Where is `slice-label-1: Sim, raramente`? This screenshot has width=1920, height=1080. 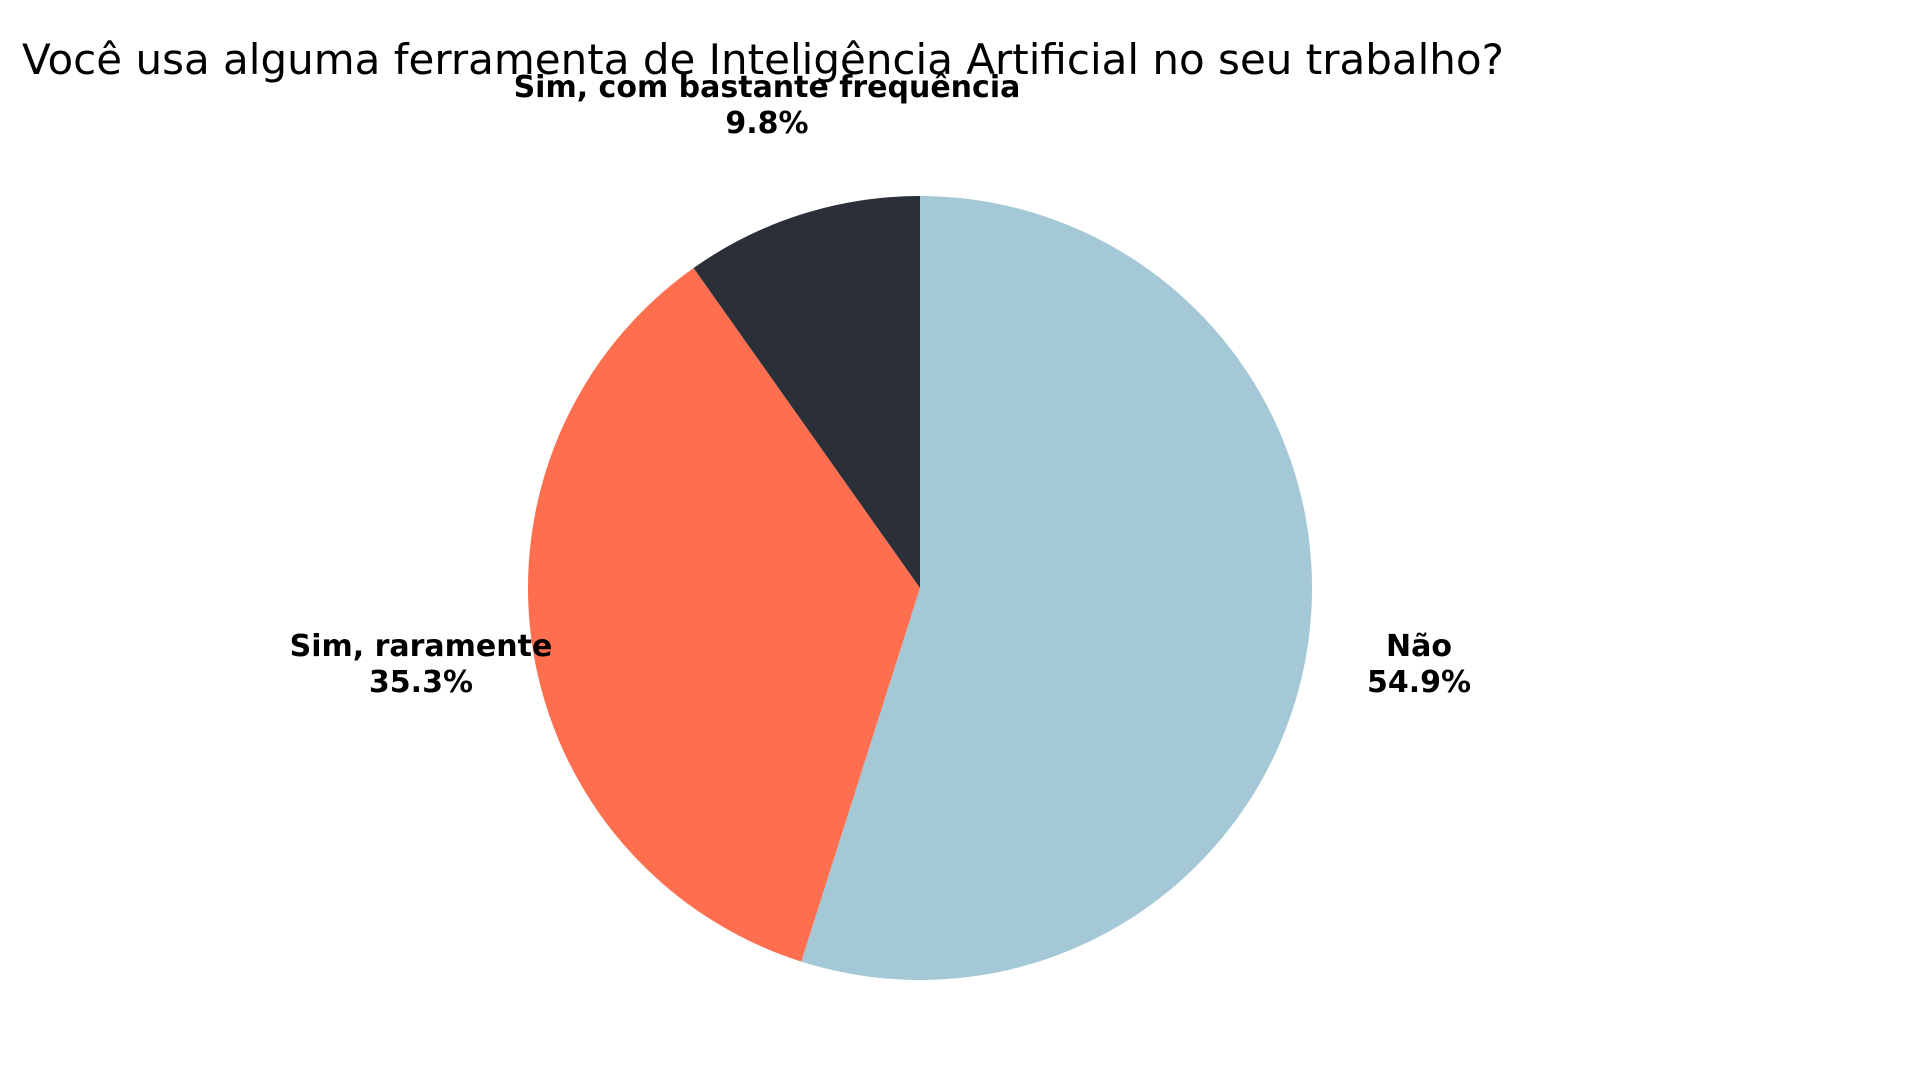 slice-label-1: Sim, raramente is located at coordinates (421, 646).